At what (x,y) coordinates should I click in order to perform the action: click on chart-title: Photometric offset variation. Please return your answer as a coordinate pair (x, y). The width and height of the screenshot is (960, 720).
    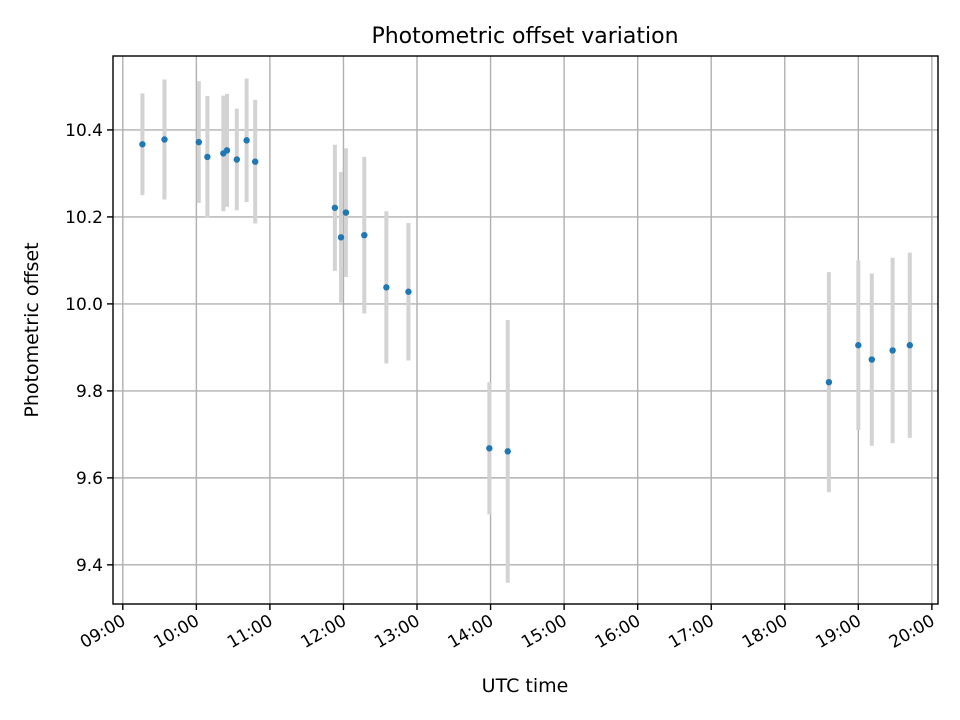
    Looking at the image, I should click on (524, 36).